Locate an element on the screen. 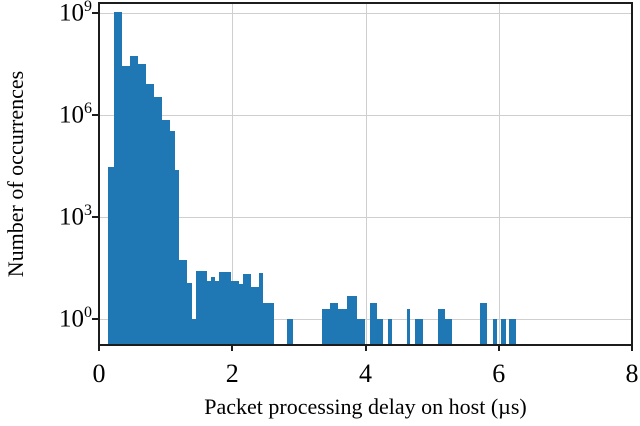 The width and height of the screenshot is (640, 426). y-tick-label-10e9: 10⁹ is located at coordinates (75, 13).